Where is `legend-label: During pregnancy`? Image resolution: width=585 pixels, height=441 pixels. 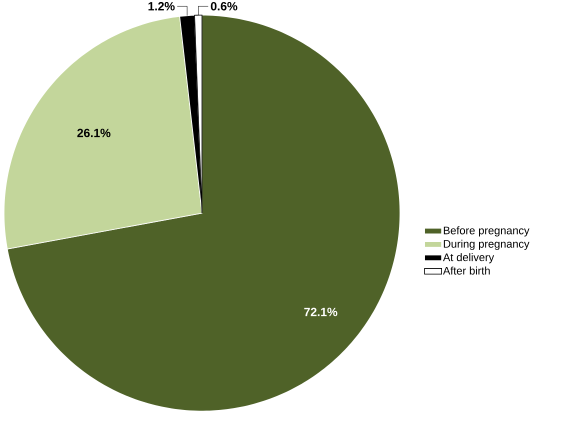 legend-label: During pregnancy is located at coordinates (487, 245).